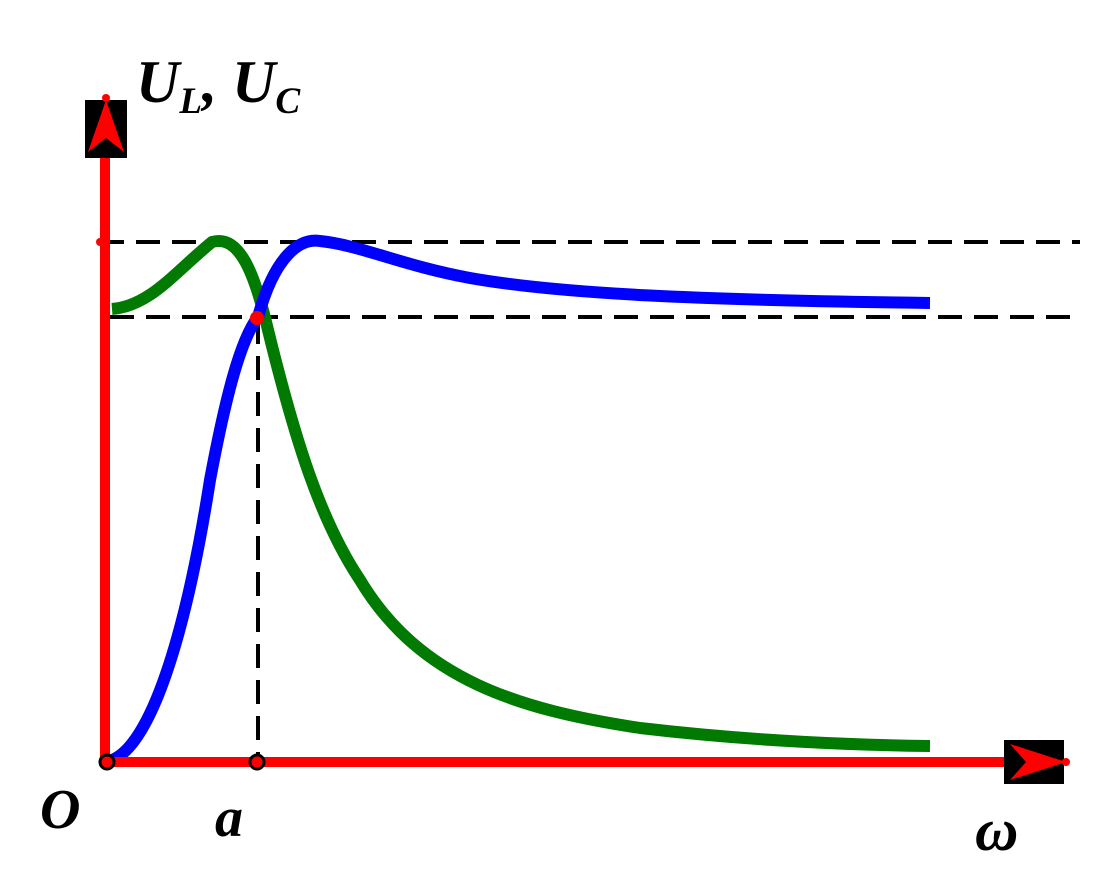  I want to click on a-marker, so click(257, 762).